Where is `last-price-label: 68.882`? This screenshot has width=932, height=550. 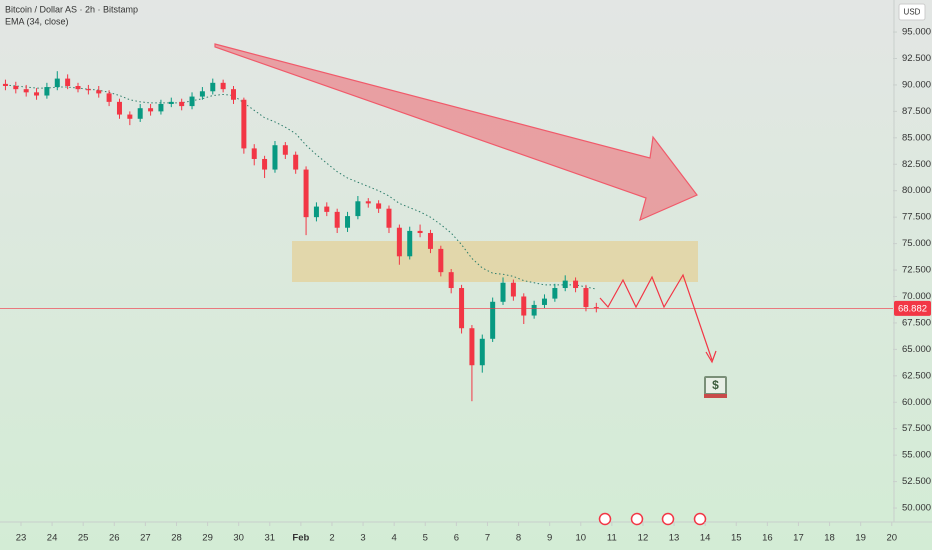
last-price-label: 68.882 is located at coordinates (912, 308).